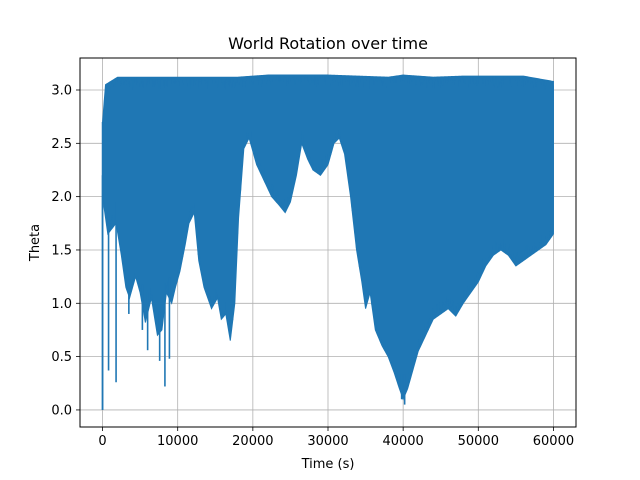 The width and height of the screenshot is (640, 480). Describe the element at coordinates (61, 250) in the screenshot. I see `y-tick-label: 1.5` at that location.